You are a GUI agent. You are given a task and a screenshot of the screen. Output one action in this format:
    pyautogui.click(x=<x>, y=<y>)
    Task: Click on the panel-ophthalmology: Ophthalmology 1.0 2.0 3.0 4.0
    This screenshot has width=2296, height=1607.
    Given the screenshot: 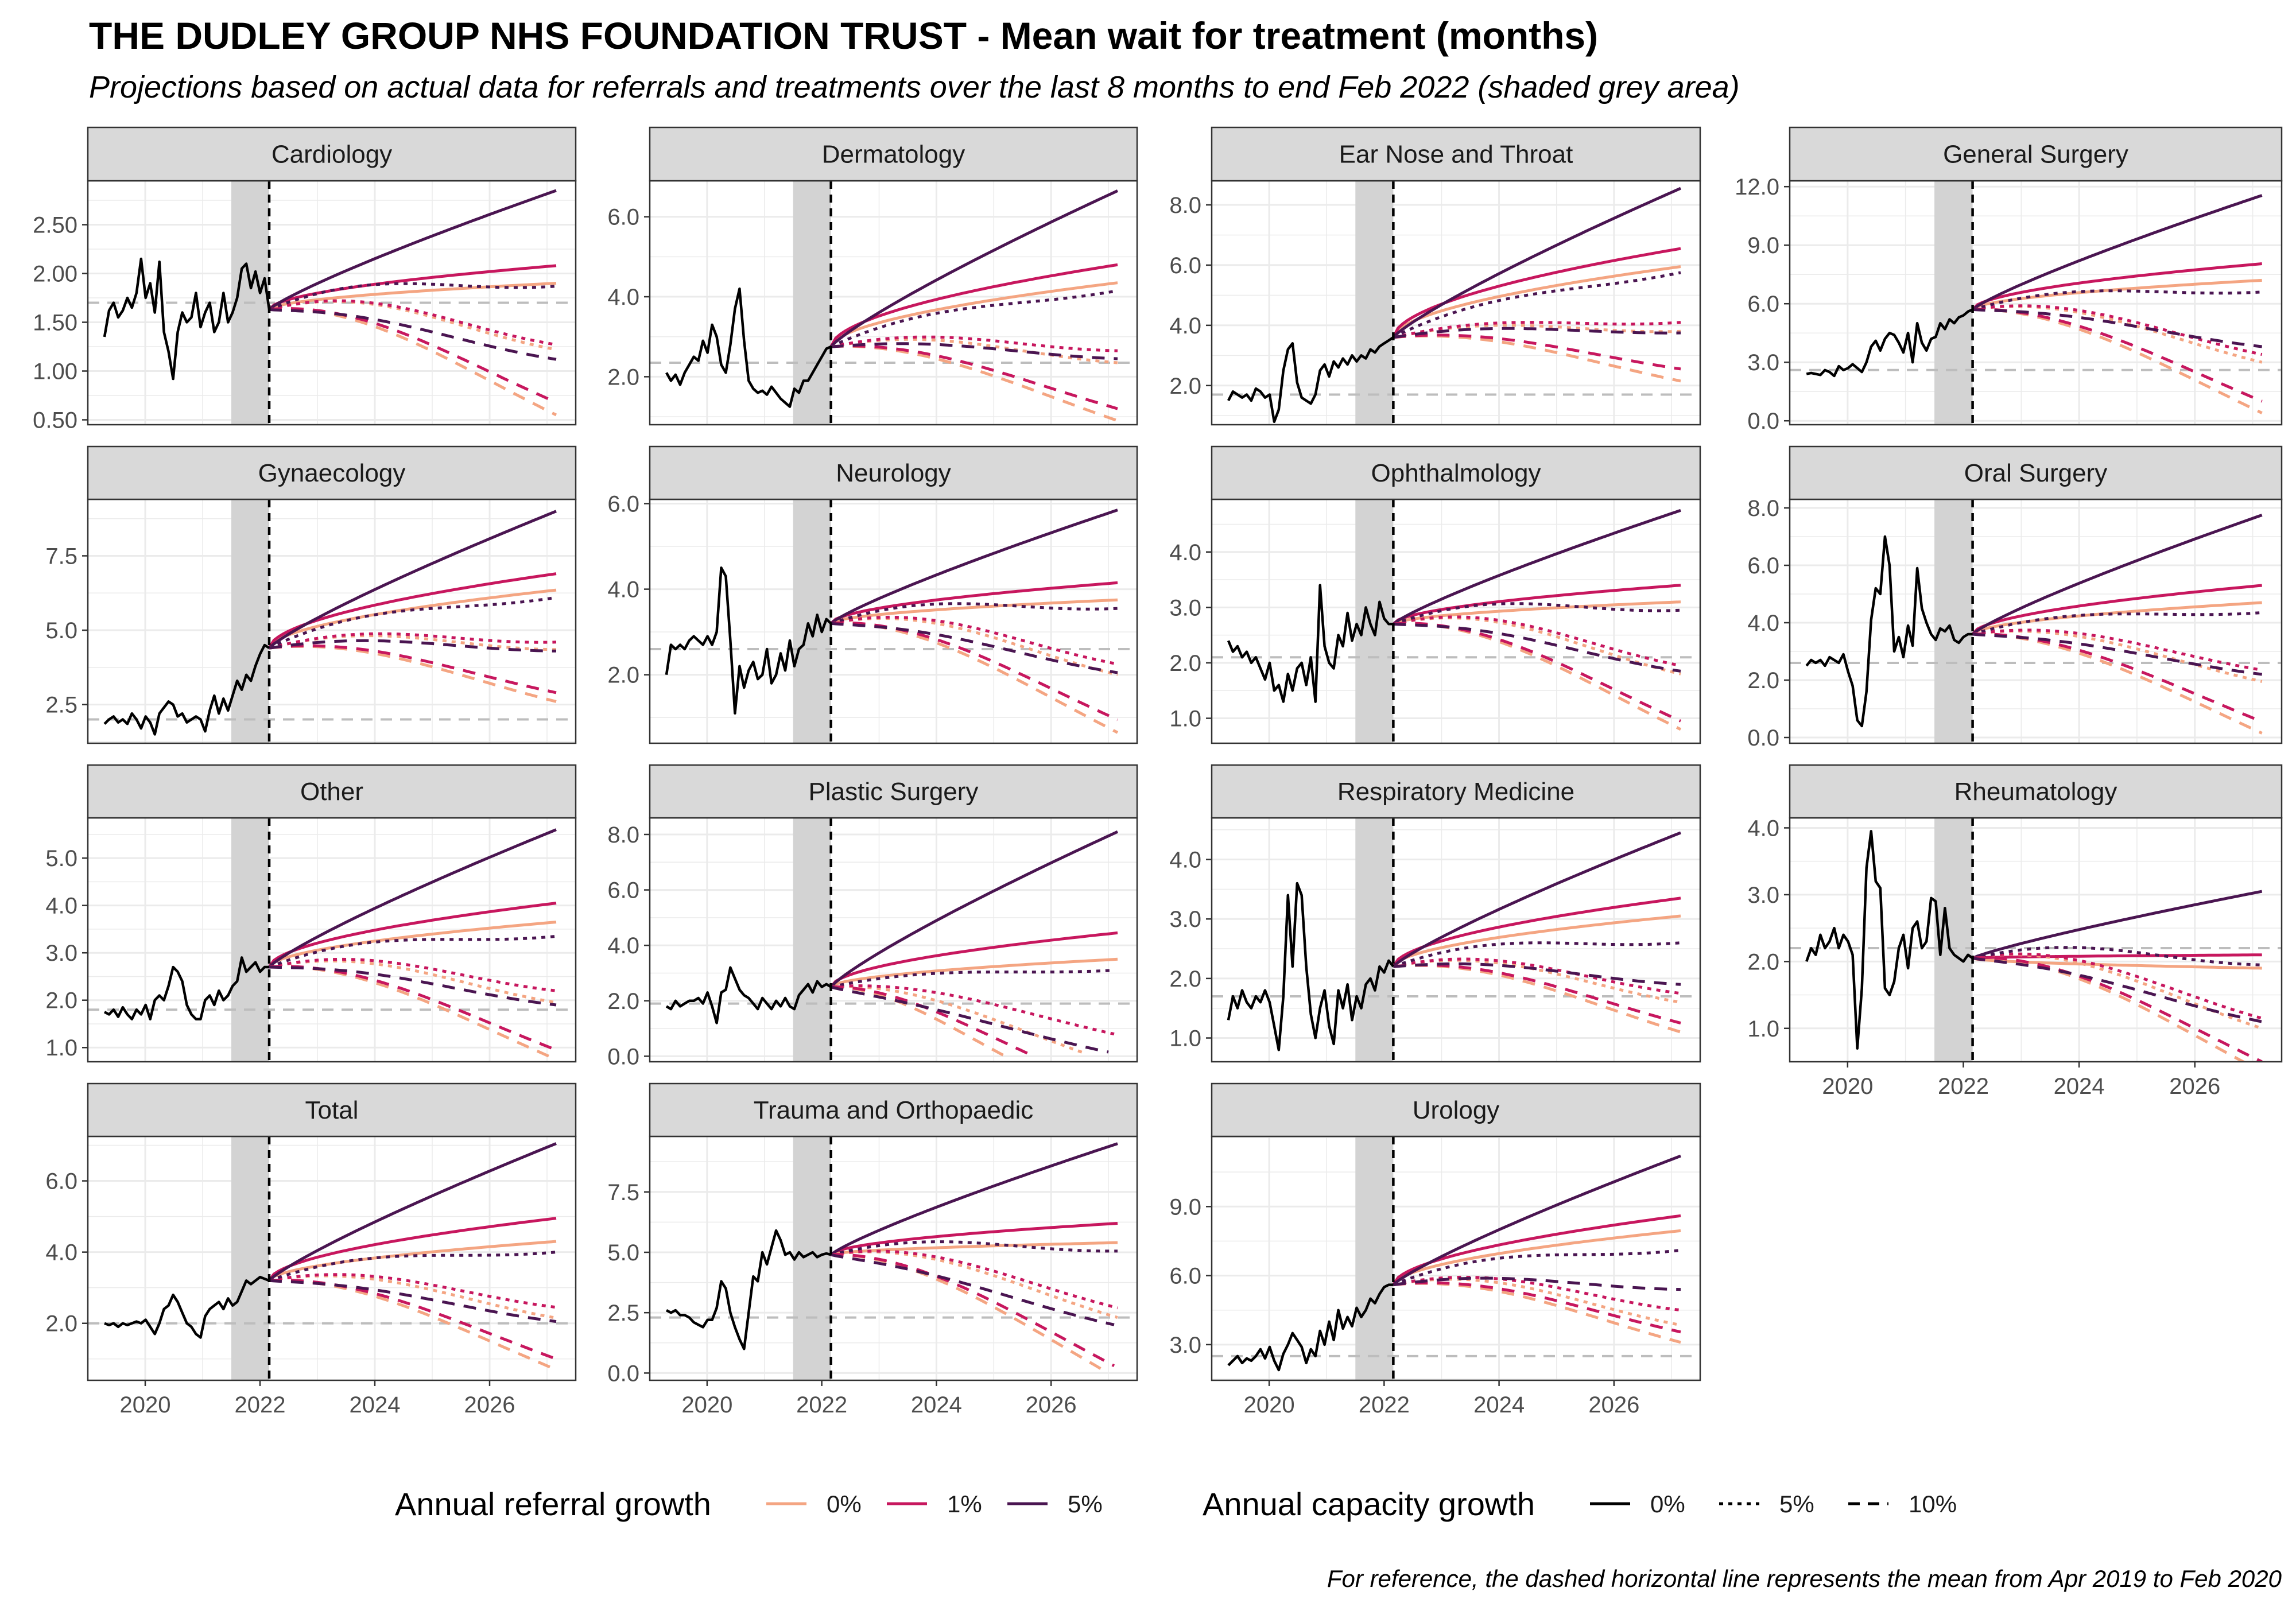 What is the action you would take?
    pyautogui.click(x=1435, y=595)
    